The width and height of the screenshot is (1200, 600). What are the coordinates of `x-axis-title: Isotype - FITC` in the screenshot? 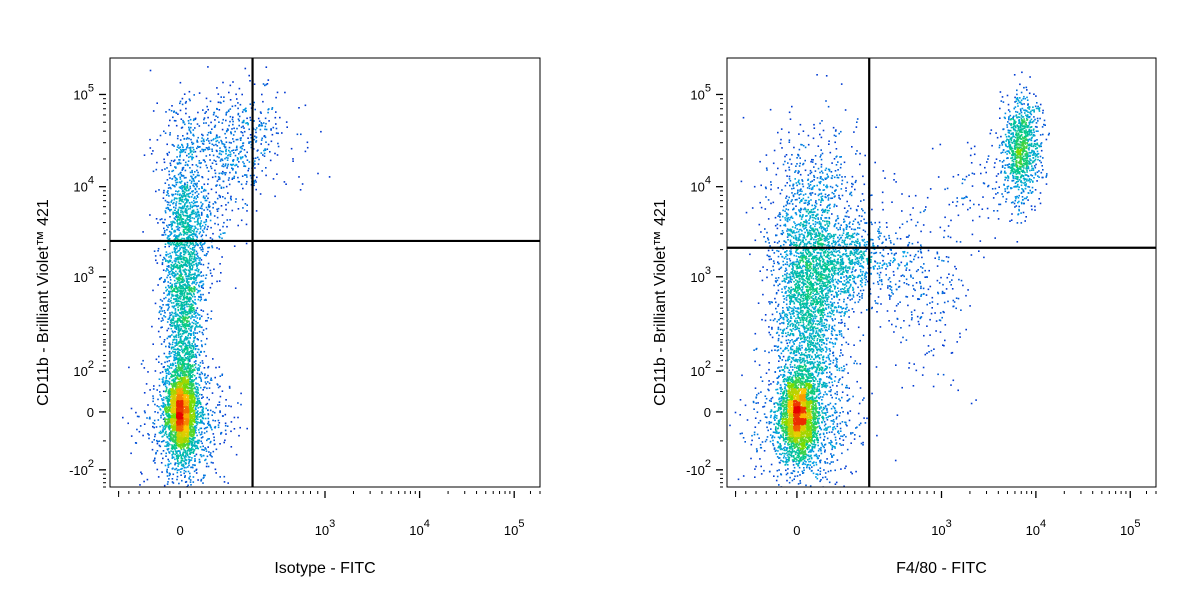 It's located at (324, 568).